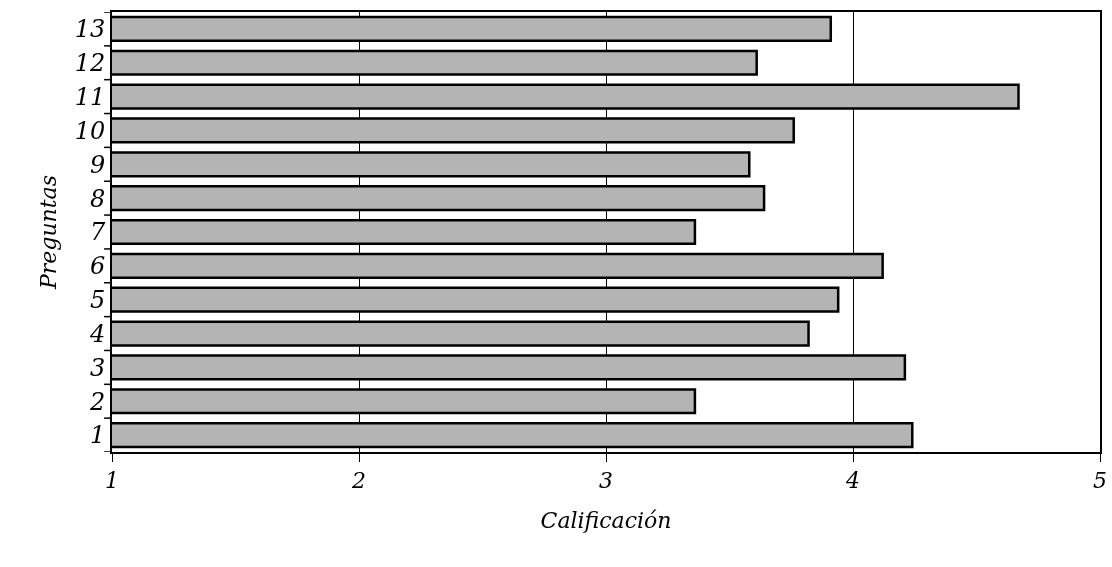 The height and width of the screenshot is (567, 1112). Describe the element at coordinates (48, 232) in the screenshot. I see `y-axis-title: Preguntas` at that location.